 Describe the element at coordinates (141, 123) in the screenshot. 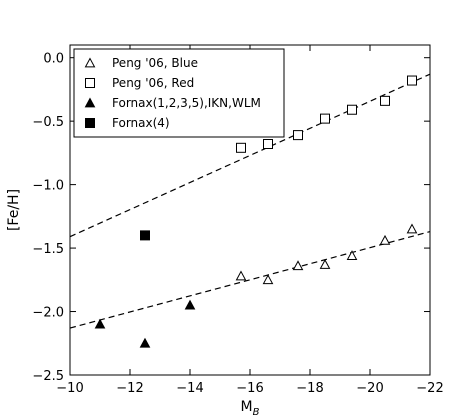

I see `legend-label: Fornax(4)` at that location.